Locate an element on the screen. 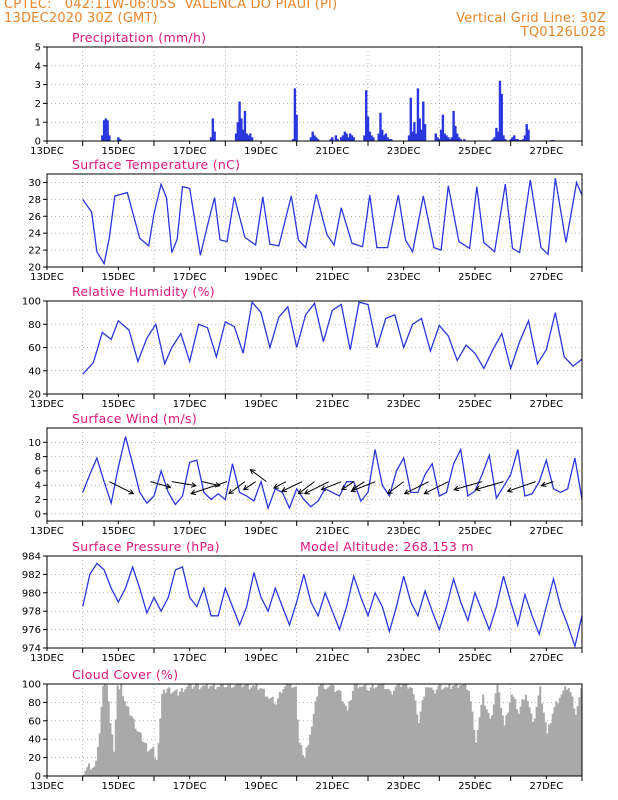  x-tick-label: 15DEC is located at coordinates (118, 277).